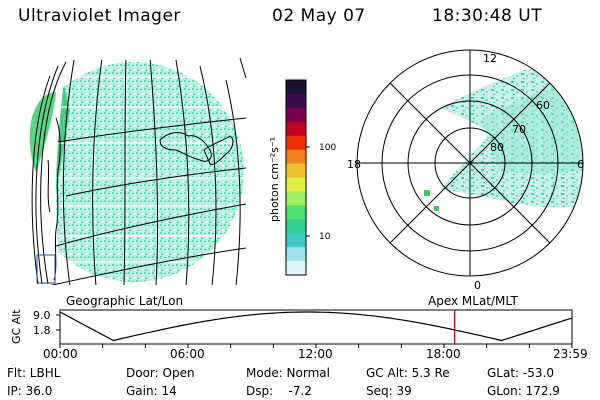 The image size is (600, 400). Describe the element at coordinates (473, 301) in the screenshot. I see `apex-label: Apex MLat/MLT` at that location.